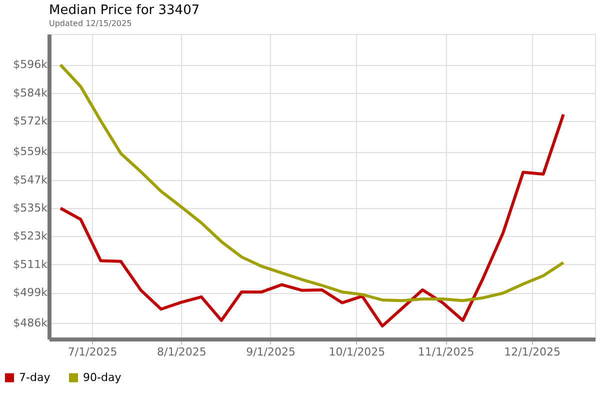 The height and width of the screenshot is (400, 600). What do you see at coordinates (35, 377) in the screenshot?
I see `legend-label: 7-day` at bounding box center [35, 377].